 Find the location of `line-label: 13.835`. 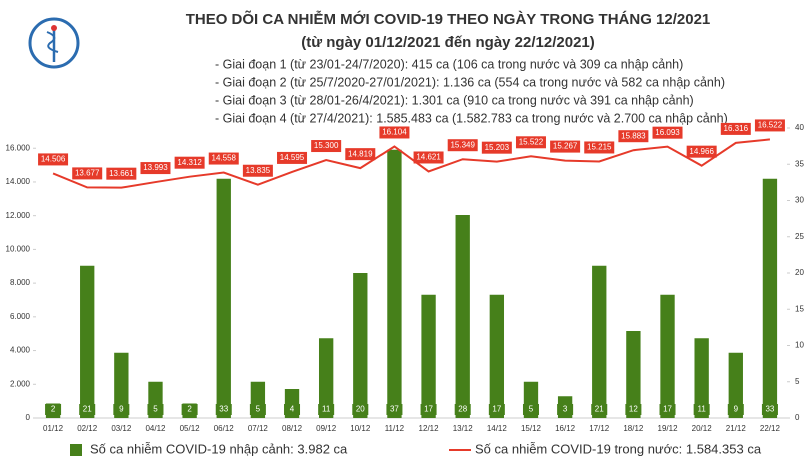

line-label: 13.835 is located at coordinates (258, 170).